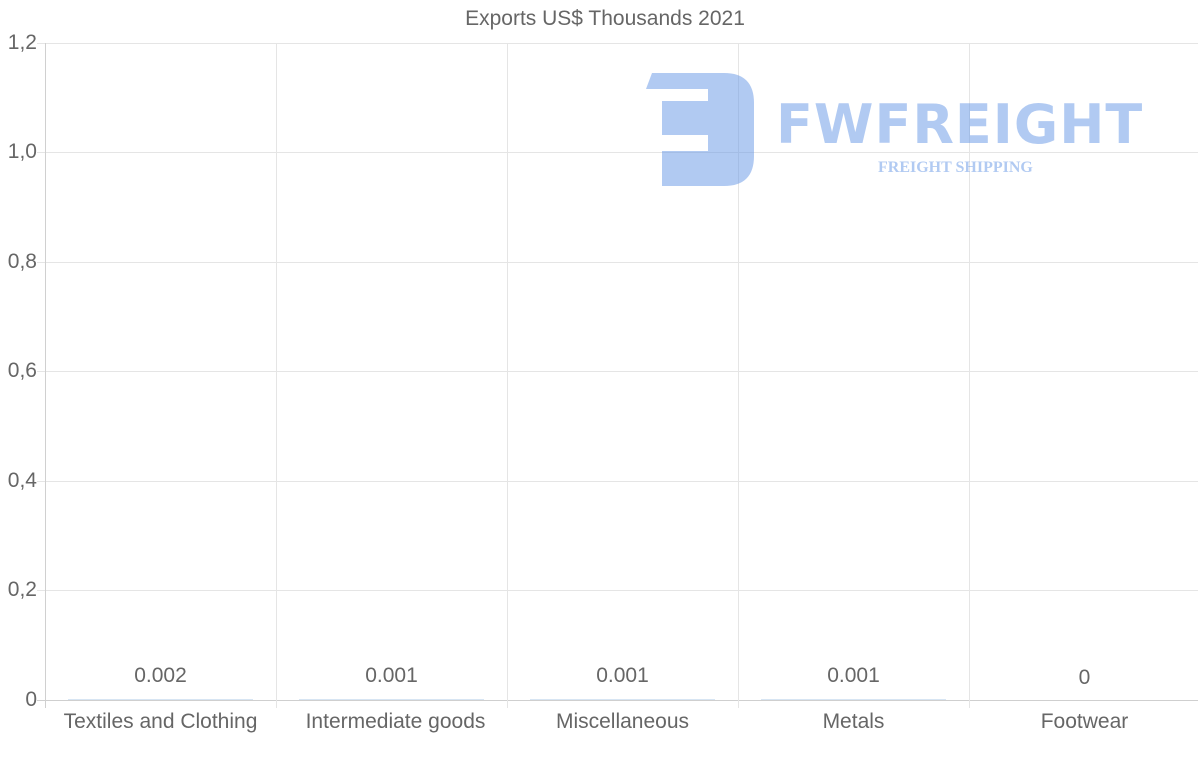 The width and height of the screenshot is (1200, 763). What do you see at coordinates (22, 151) in the screenshot?
I see `y-tick-label: 1,0` at bounding box center [22, 151].